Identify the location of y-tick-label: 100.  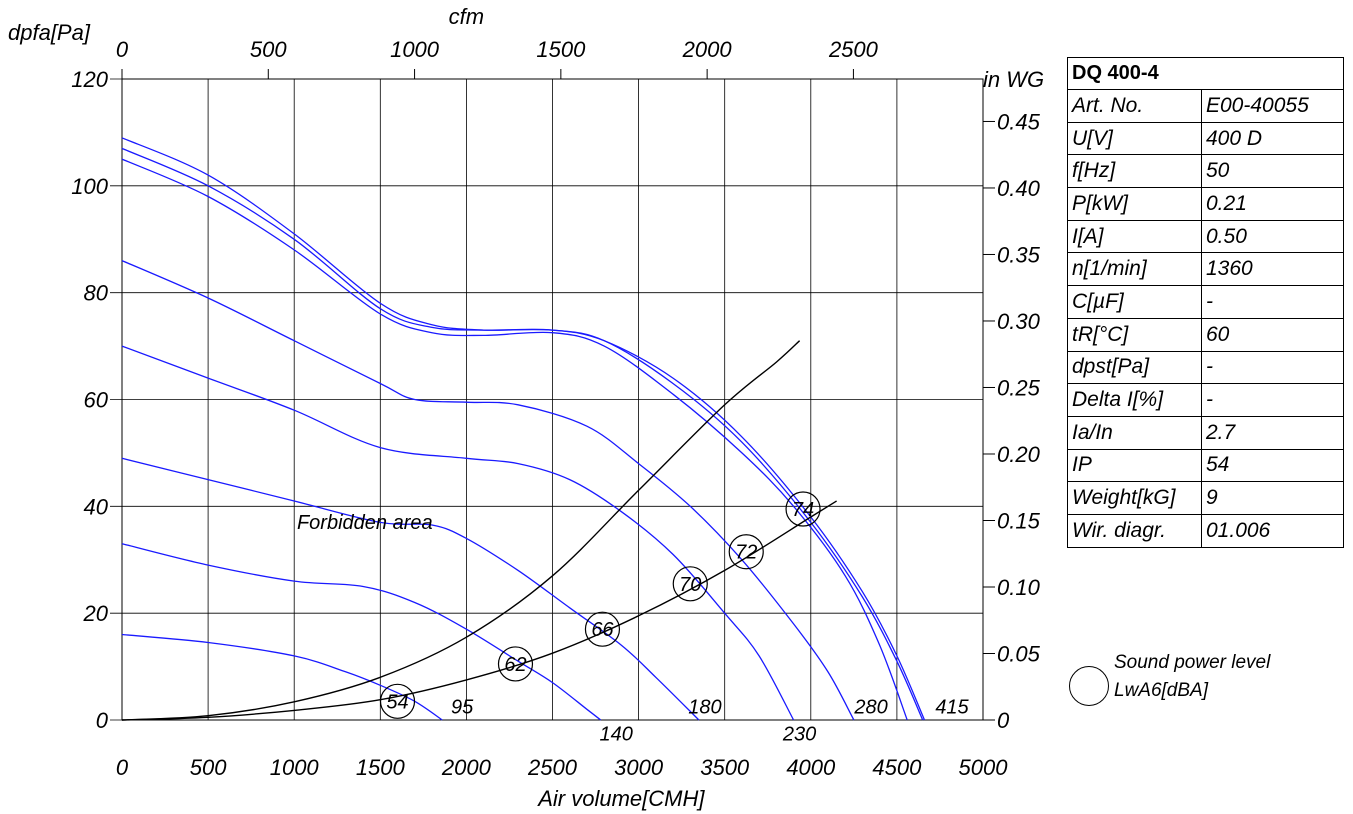
(89, 186).